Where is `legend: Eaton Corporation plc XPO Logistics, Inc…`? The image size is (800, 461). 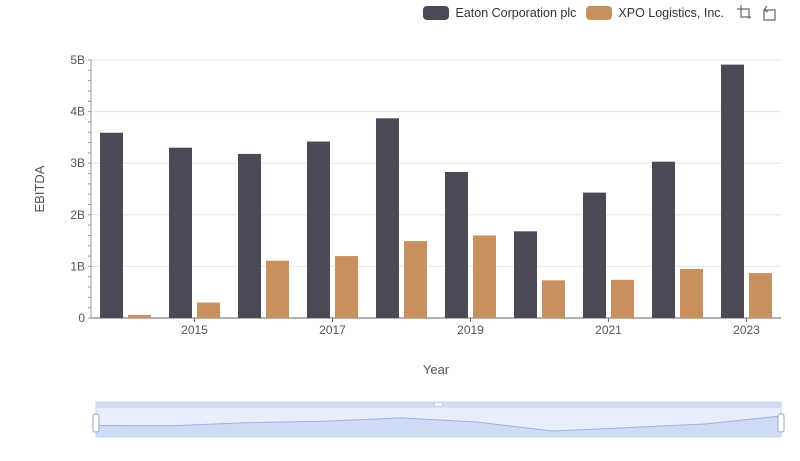
legend: Eaton Corporation plc XPO Logistics, Inc… is located at coordinates (600, 13).